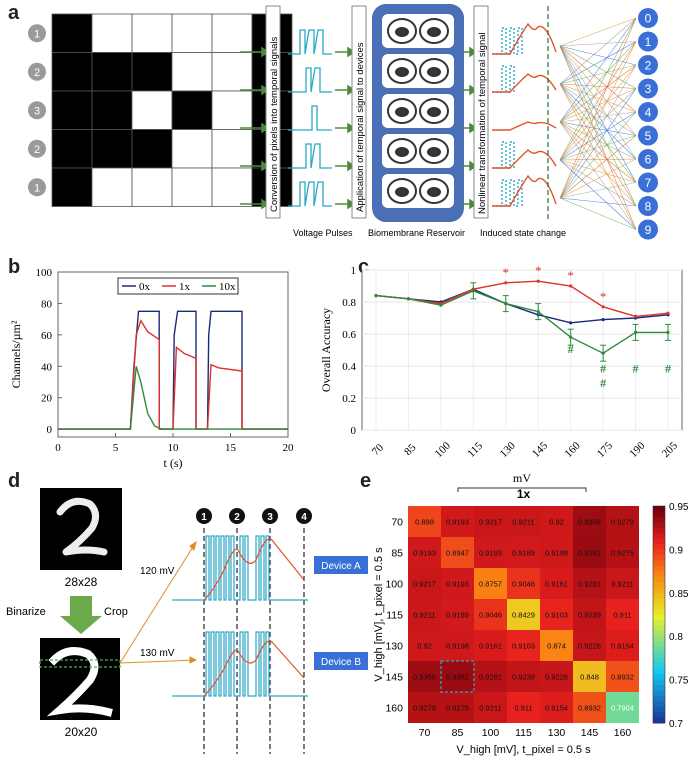 The height and width of the screenshot is (760, 692). What do you see at coordinates (648, 42) in the screenshot?
I see `output-label: 1` at bounding box center [648, 42].